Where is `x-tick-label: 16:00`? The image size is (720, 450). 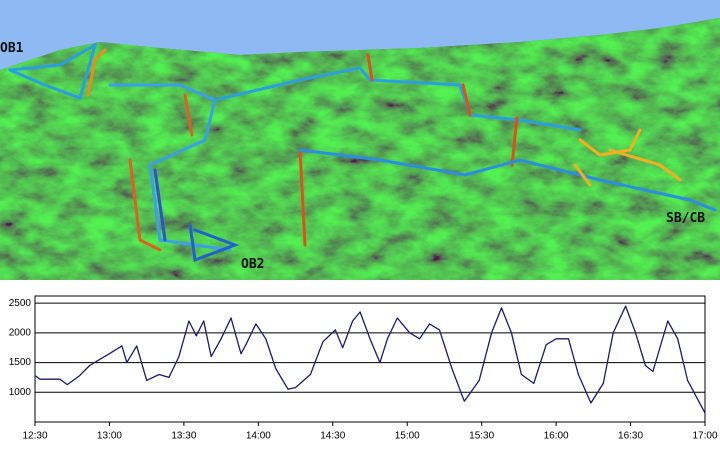 x-tick-label: 16:00 is located at coordinates (556, 436).